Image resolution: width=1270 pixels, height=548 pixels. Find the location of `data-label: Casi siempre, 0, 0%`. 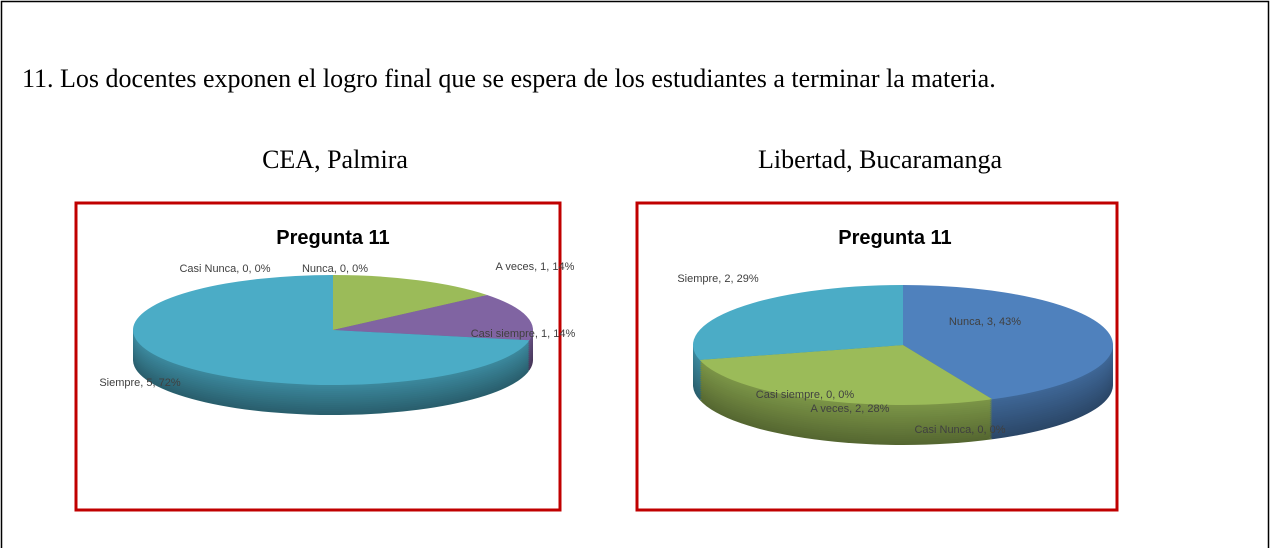

data-label: Casi siempre, 0, 0% is located at coordinates (805, 395).